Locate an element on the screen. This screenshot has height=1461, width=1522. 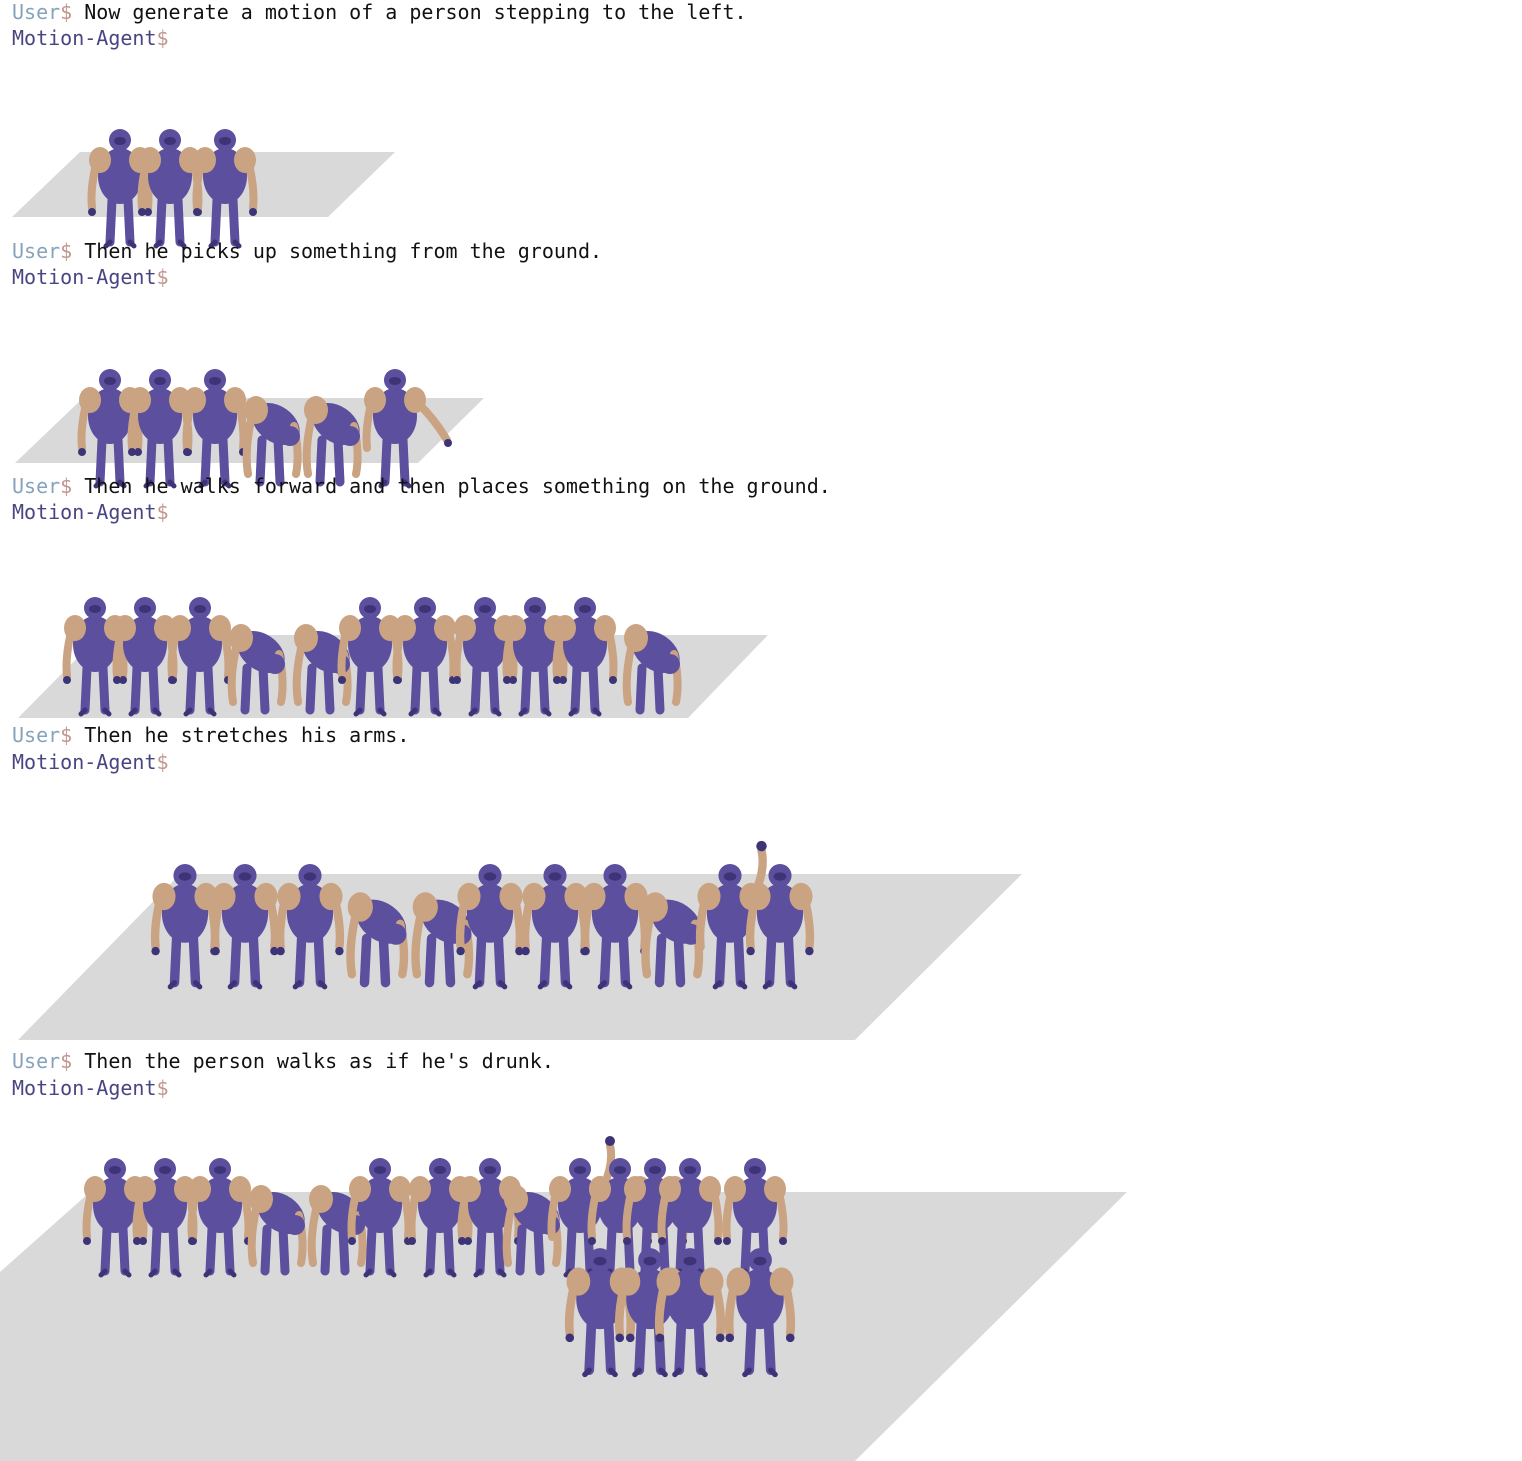
agent-line-3: Motion-Agent$ is located at coordinates (90, 512).